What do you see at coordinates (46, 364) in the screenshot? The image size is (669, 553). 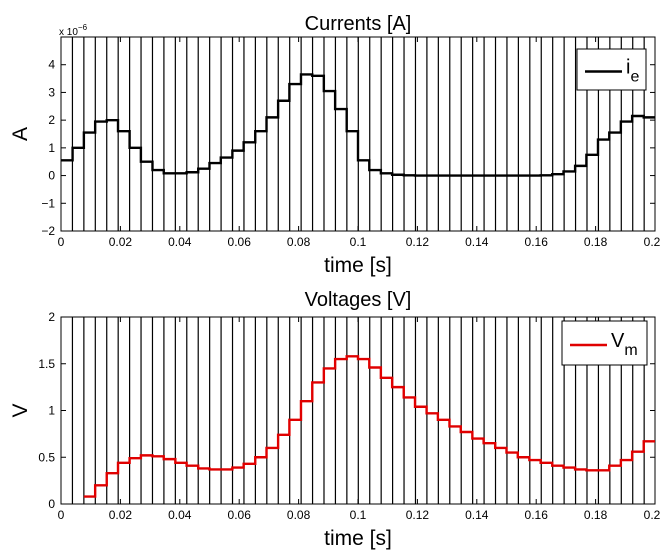 I see `y-tick-label: 1.5` at bounding box center [46, 364].